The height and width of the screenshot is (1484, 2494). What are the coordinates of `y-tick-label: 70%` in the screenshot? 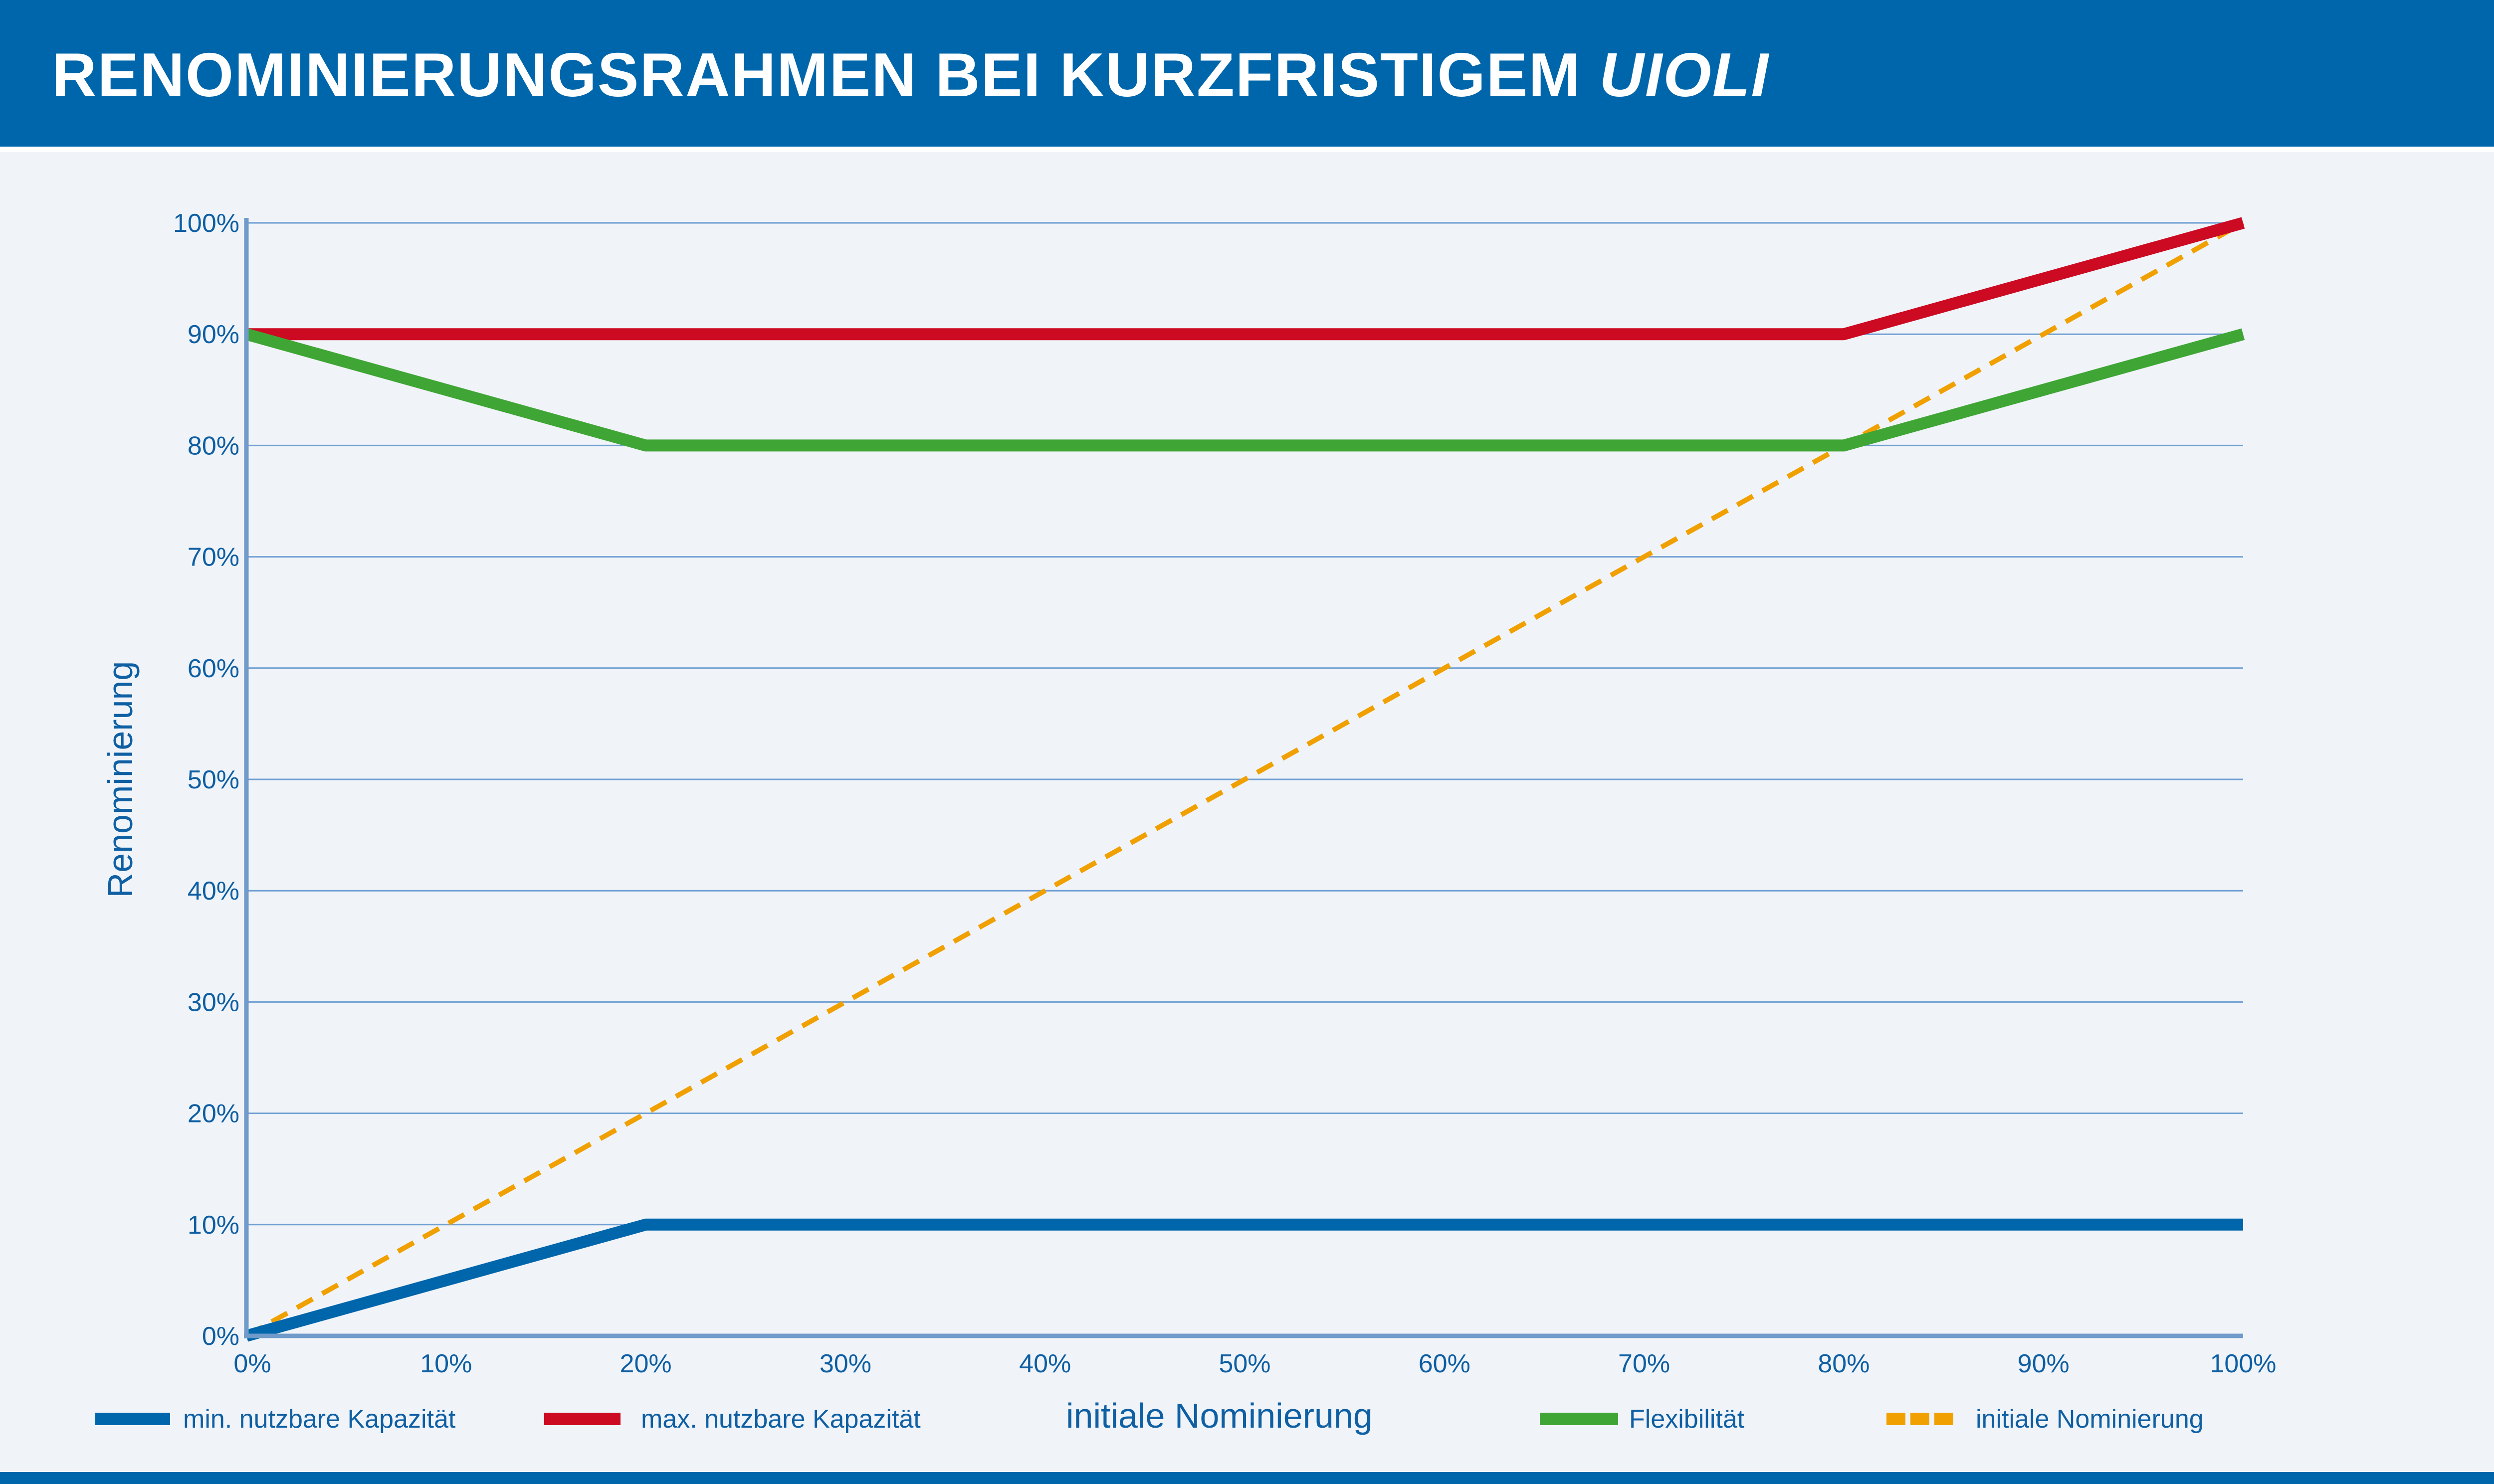 It's located at (213, 557).